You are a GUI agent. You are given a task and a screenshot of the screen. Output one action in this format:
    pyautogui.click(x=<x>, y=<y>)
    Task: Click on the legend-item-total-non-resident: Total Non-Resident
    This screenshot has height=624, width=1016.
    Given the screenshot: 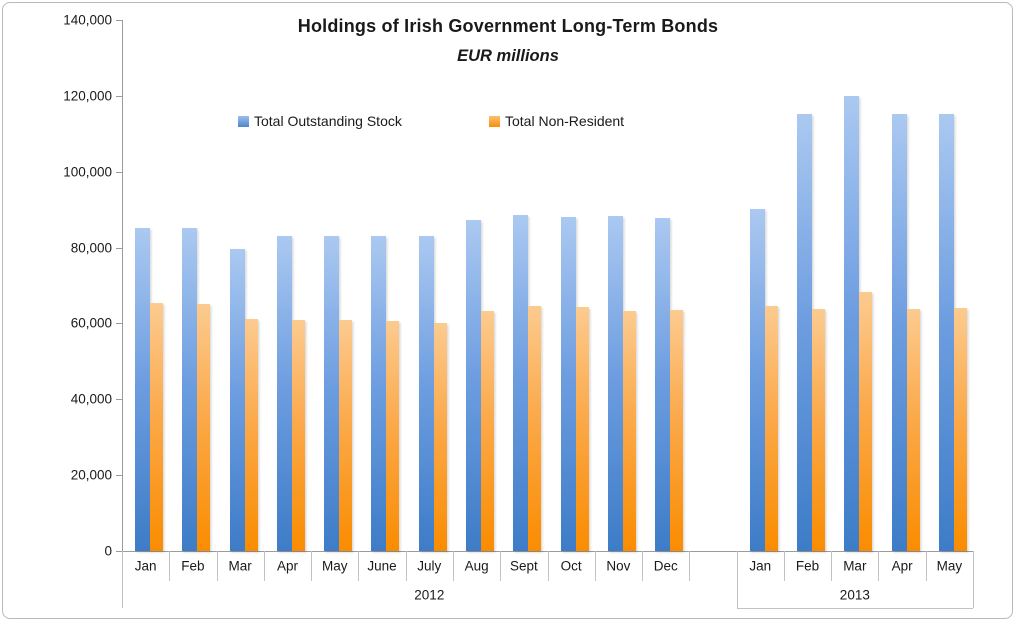 What is the action you would take?
    pyautogui.click(x=556, y=121)
    